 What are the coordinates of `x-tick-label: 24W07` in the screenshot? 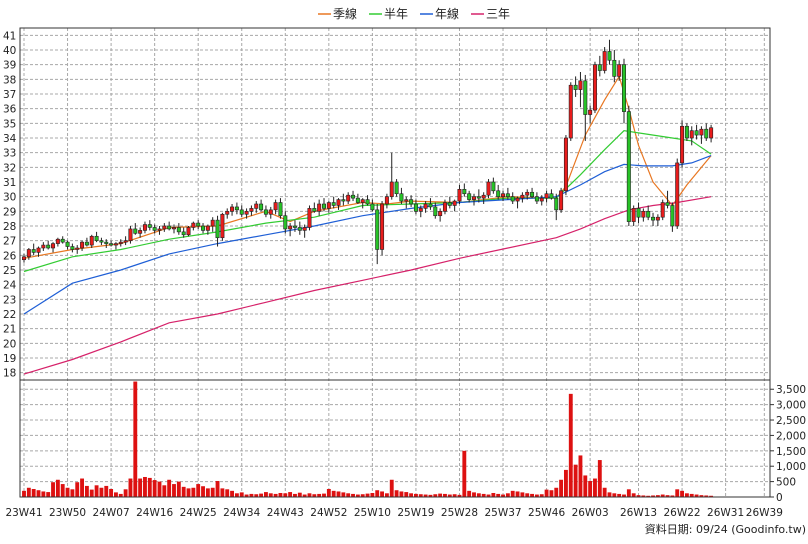 It's located at (111, 513).